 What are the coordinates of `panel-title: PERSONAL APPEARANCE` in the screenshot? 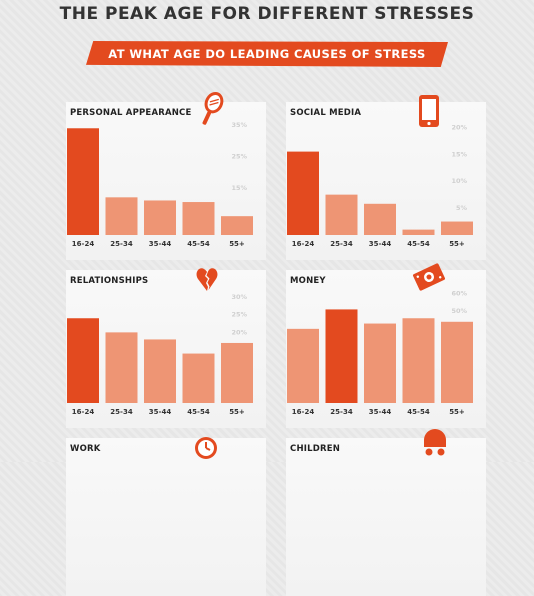 It's located at (131, 113).